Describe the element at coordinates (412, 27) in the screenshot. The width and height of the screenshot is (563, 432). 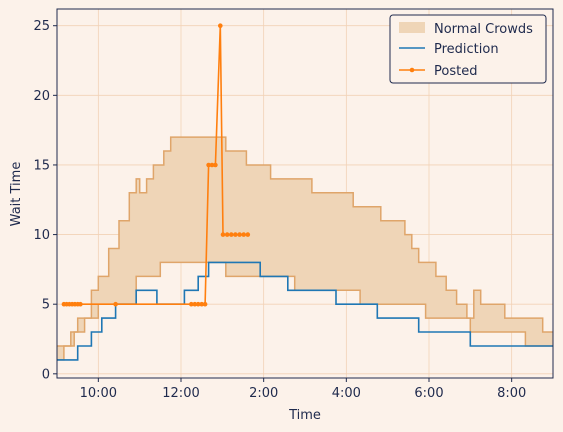
I see `legend-band-swatch` at that location.